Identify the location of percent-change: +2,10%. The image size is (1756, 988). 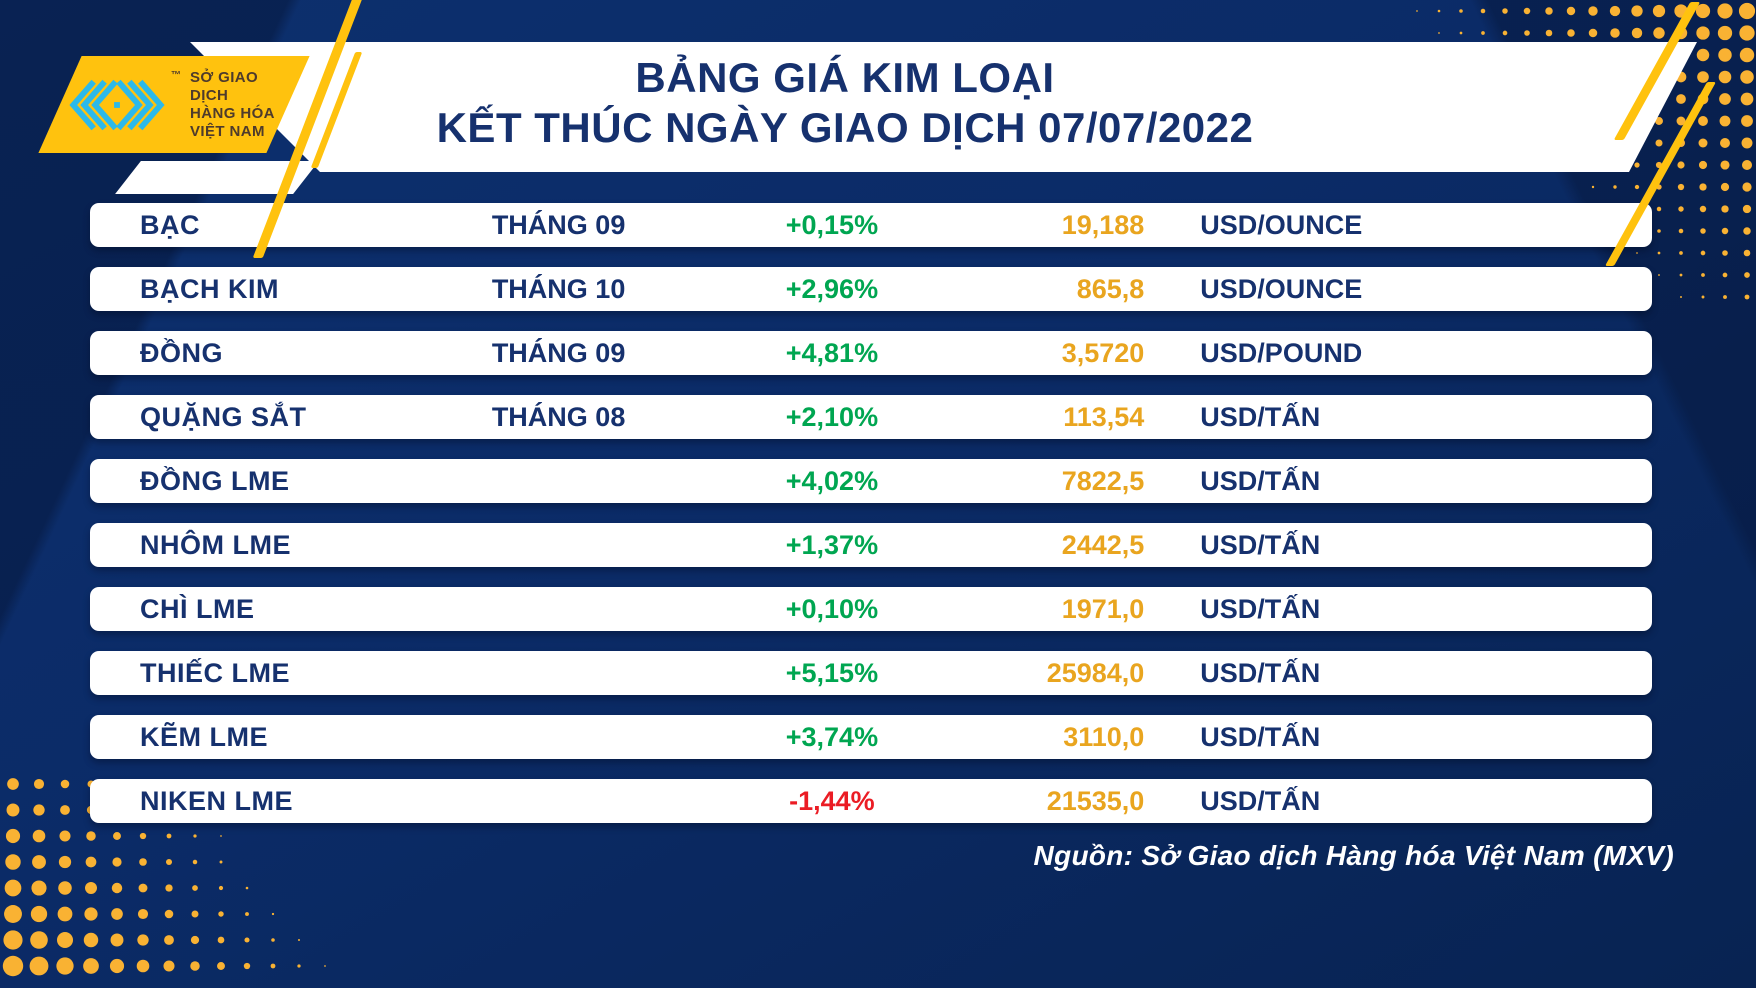
(832, 416).